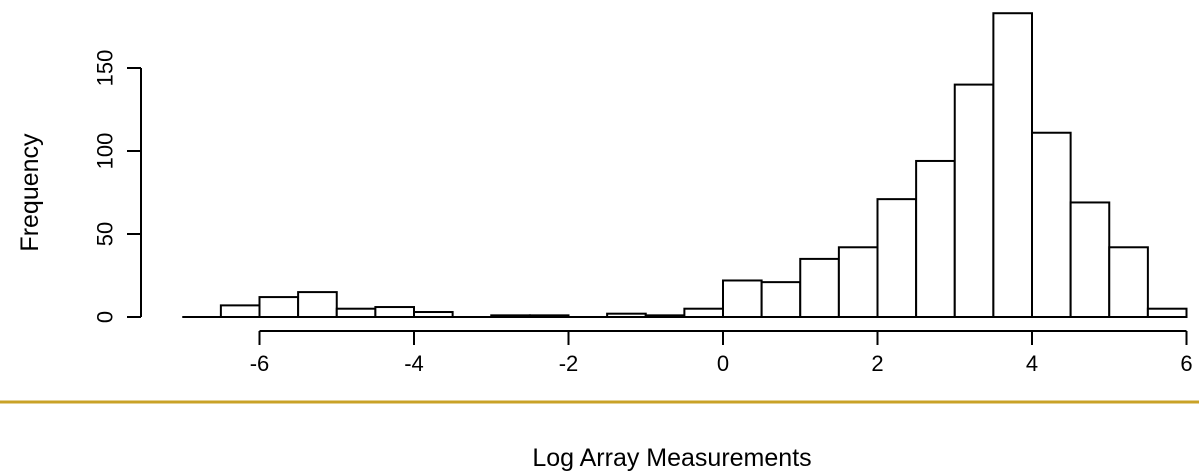 Image resolution: width=1199 pixels, height=476 pixels. I want to click on y-axis: 0 50 100 150, so click(117, 186).